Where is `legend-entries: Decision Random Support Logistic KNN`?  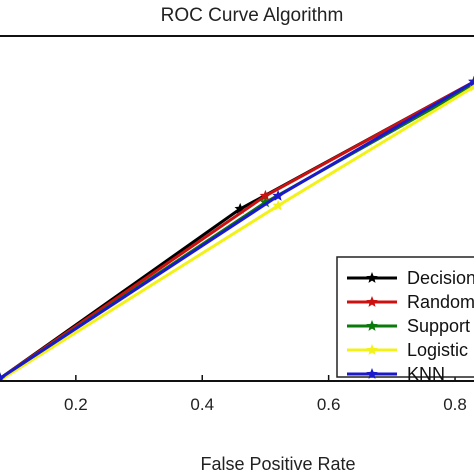
legend-entries: Decision Random Support Logistic KNN is located at coordinates (410, 326).